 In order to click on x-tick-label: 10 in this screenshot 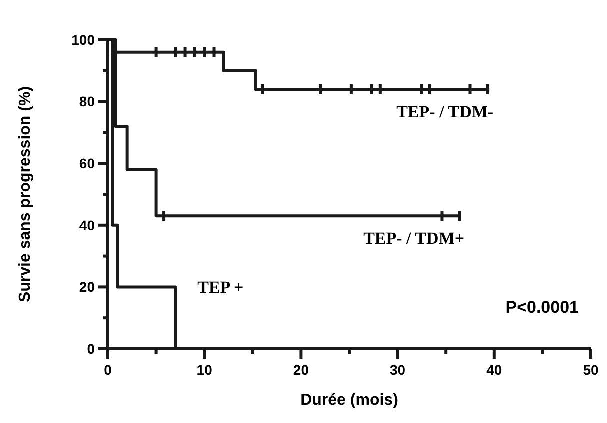, I will do `click(204, 370)`.